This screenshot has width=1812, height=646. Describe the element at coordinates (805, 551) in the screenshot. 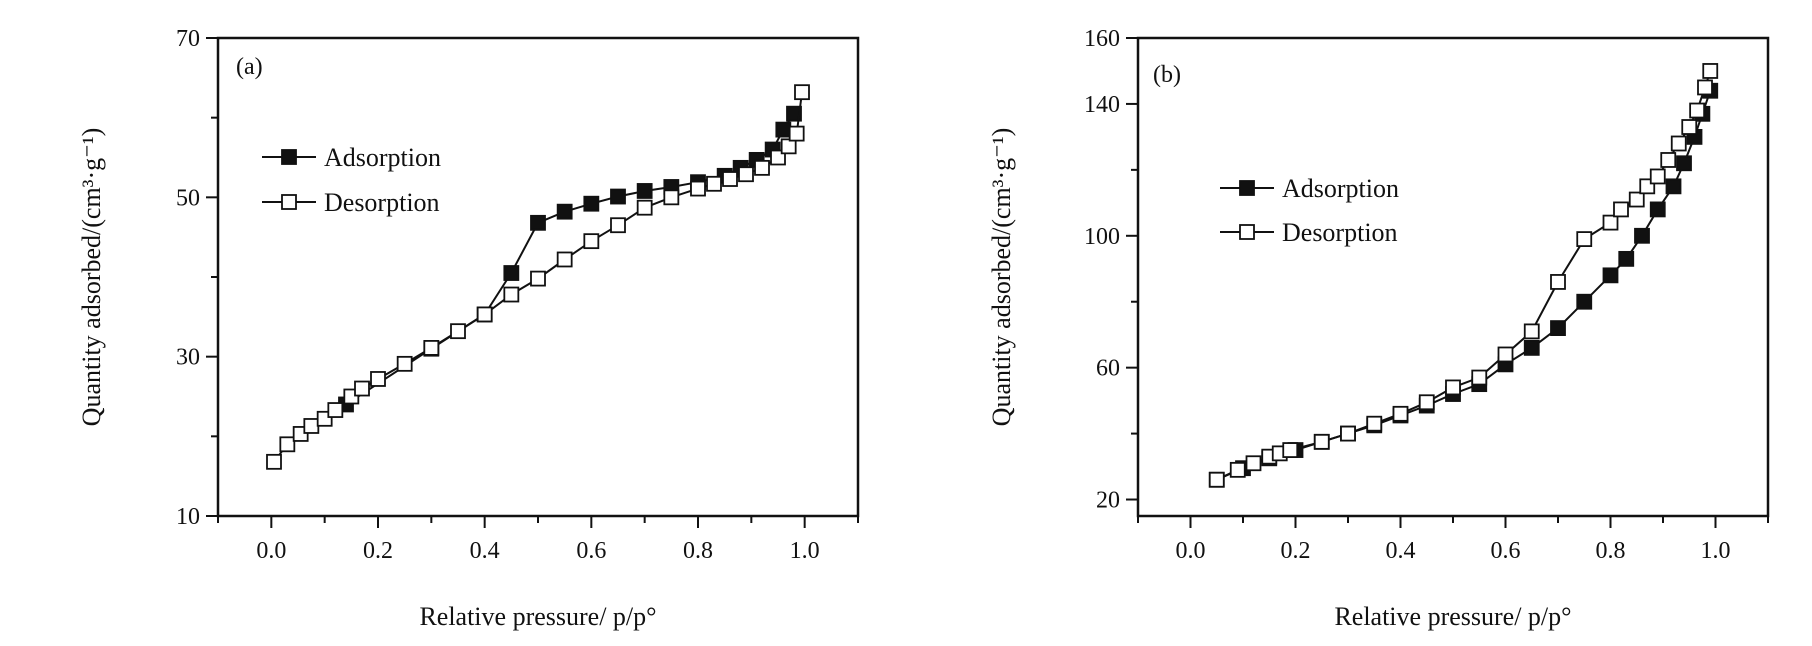

I see `x-tick-label: 1.0` at that location.